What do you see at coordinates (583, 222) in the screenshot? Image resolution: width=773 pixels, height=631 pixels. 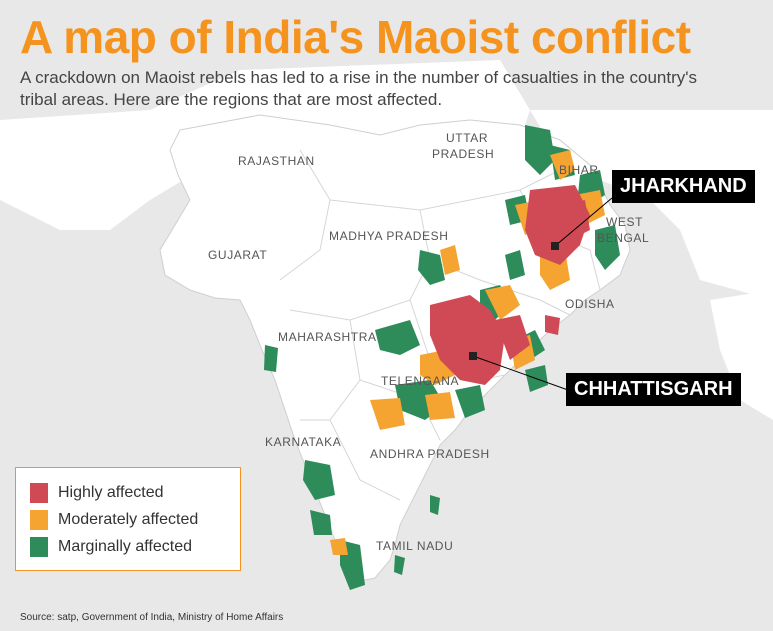 I see `jharkhand-leader-line` at bounding box center [583, 222].